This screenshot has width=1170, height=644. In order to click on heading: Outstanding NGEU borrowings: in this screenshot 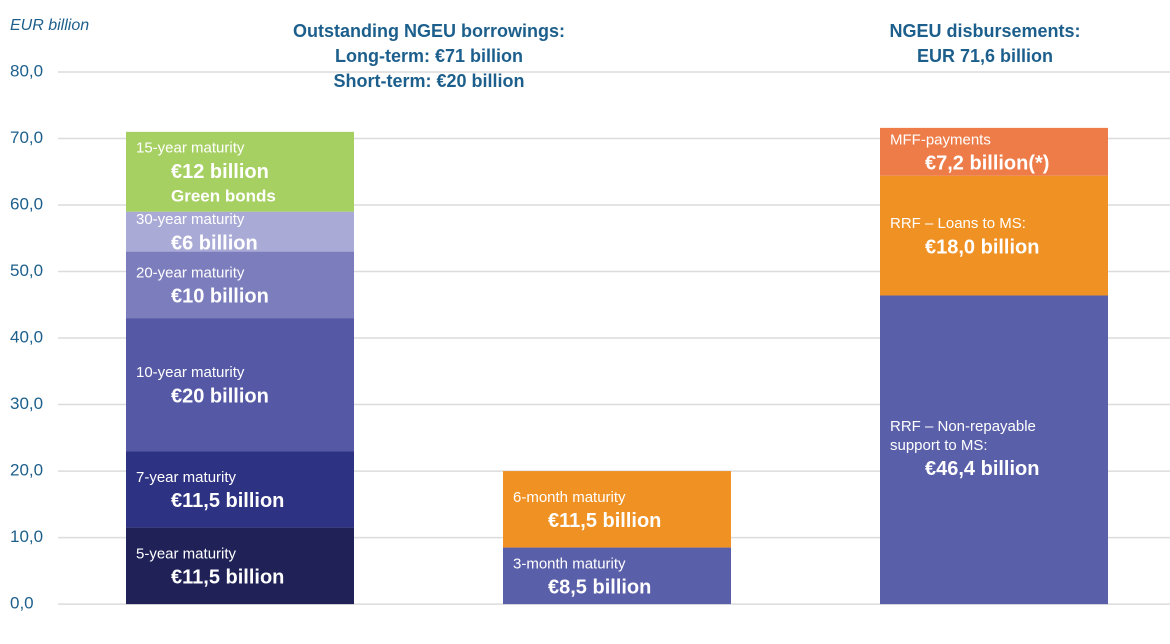, I will do `click(429, 31)`.